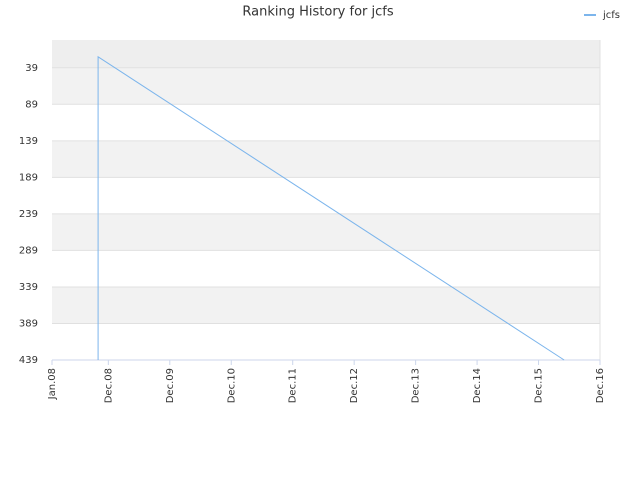 The height and width of the screenshot is (480, 640). Describe the element at coordinates (28, 141) in the screenshot. I see `y-tick-label: 139` at that location.